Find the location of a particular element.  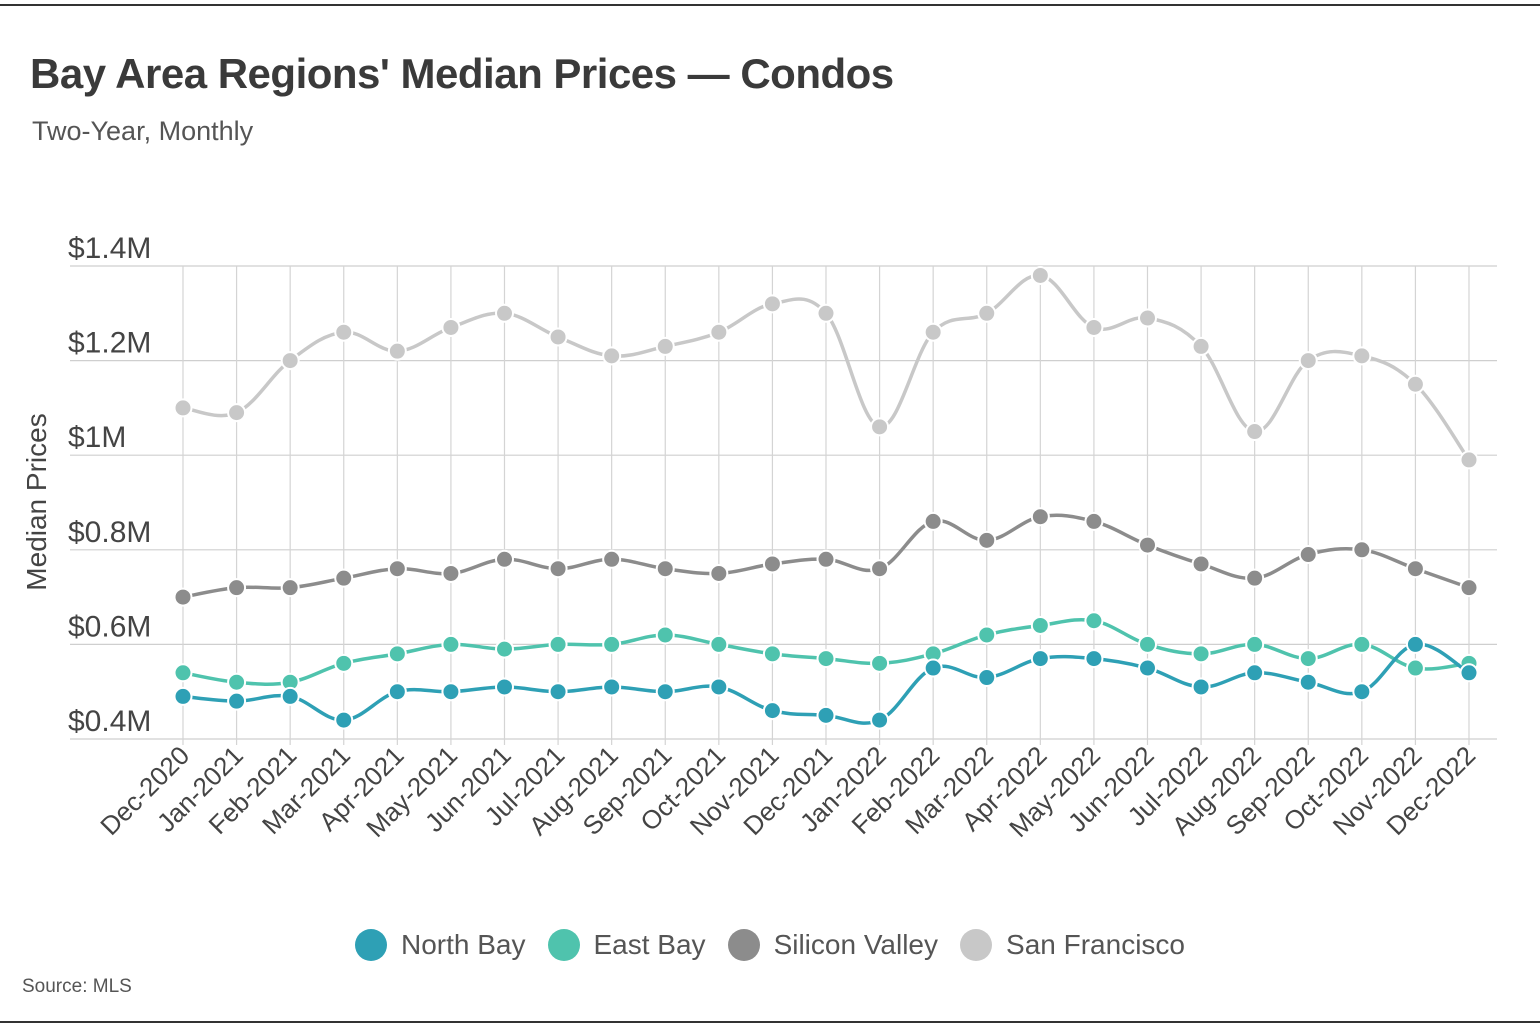

y-tick-label: $0.4M is located at coordinates (109, 721).